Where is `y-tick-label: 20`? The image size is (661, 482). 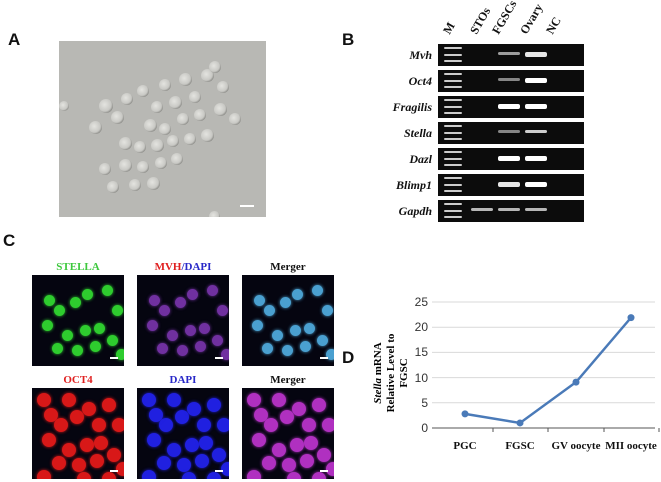
y-tick-label: 20 is located at coordinates (421, 327).